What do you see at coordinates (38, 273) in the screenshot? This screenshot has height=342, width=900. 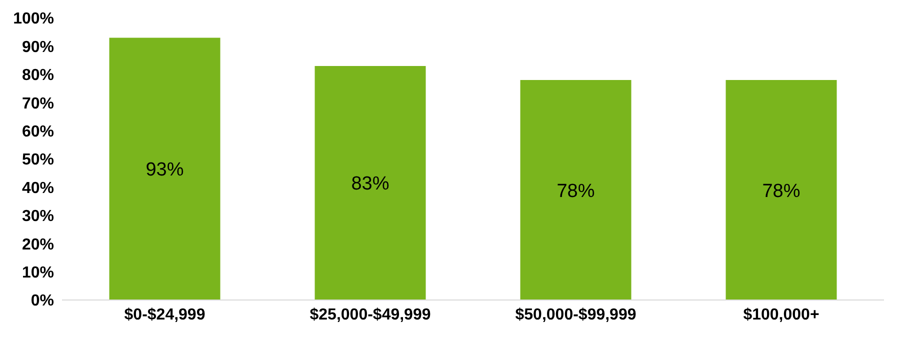 I see `y-tick-label: 10%` at bounding box center [38, 273].